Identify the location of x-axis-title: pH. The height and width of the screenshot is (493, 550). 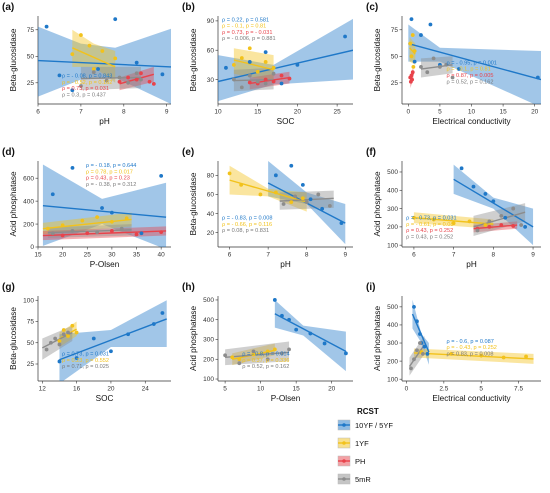
(285, 264).